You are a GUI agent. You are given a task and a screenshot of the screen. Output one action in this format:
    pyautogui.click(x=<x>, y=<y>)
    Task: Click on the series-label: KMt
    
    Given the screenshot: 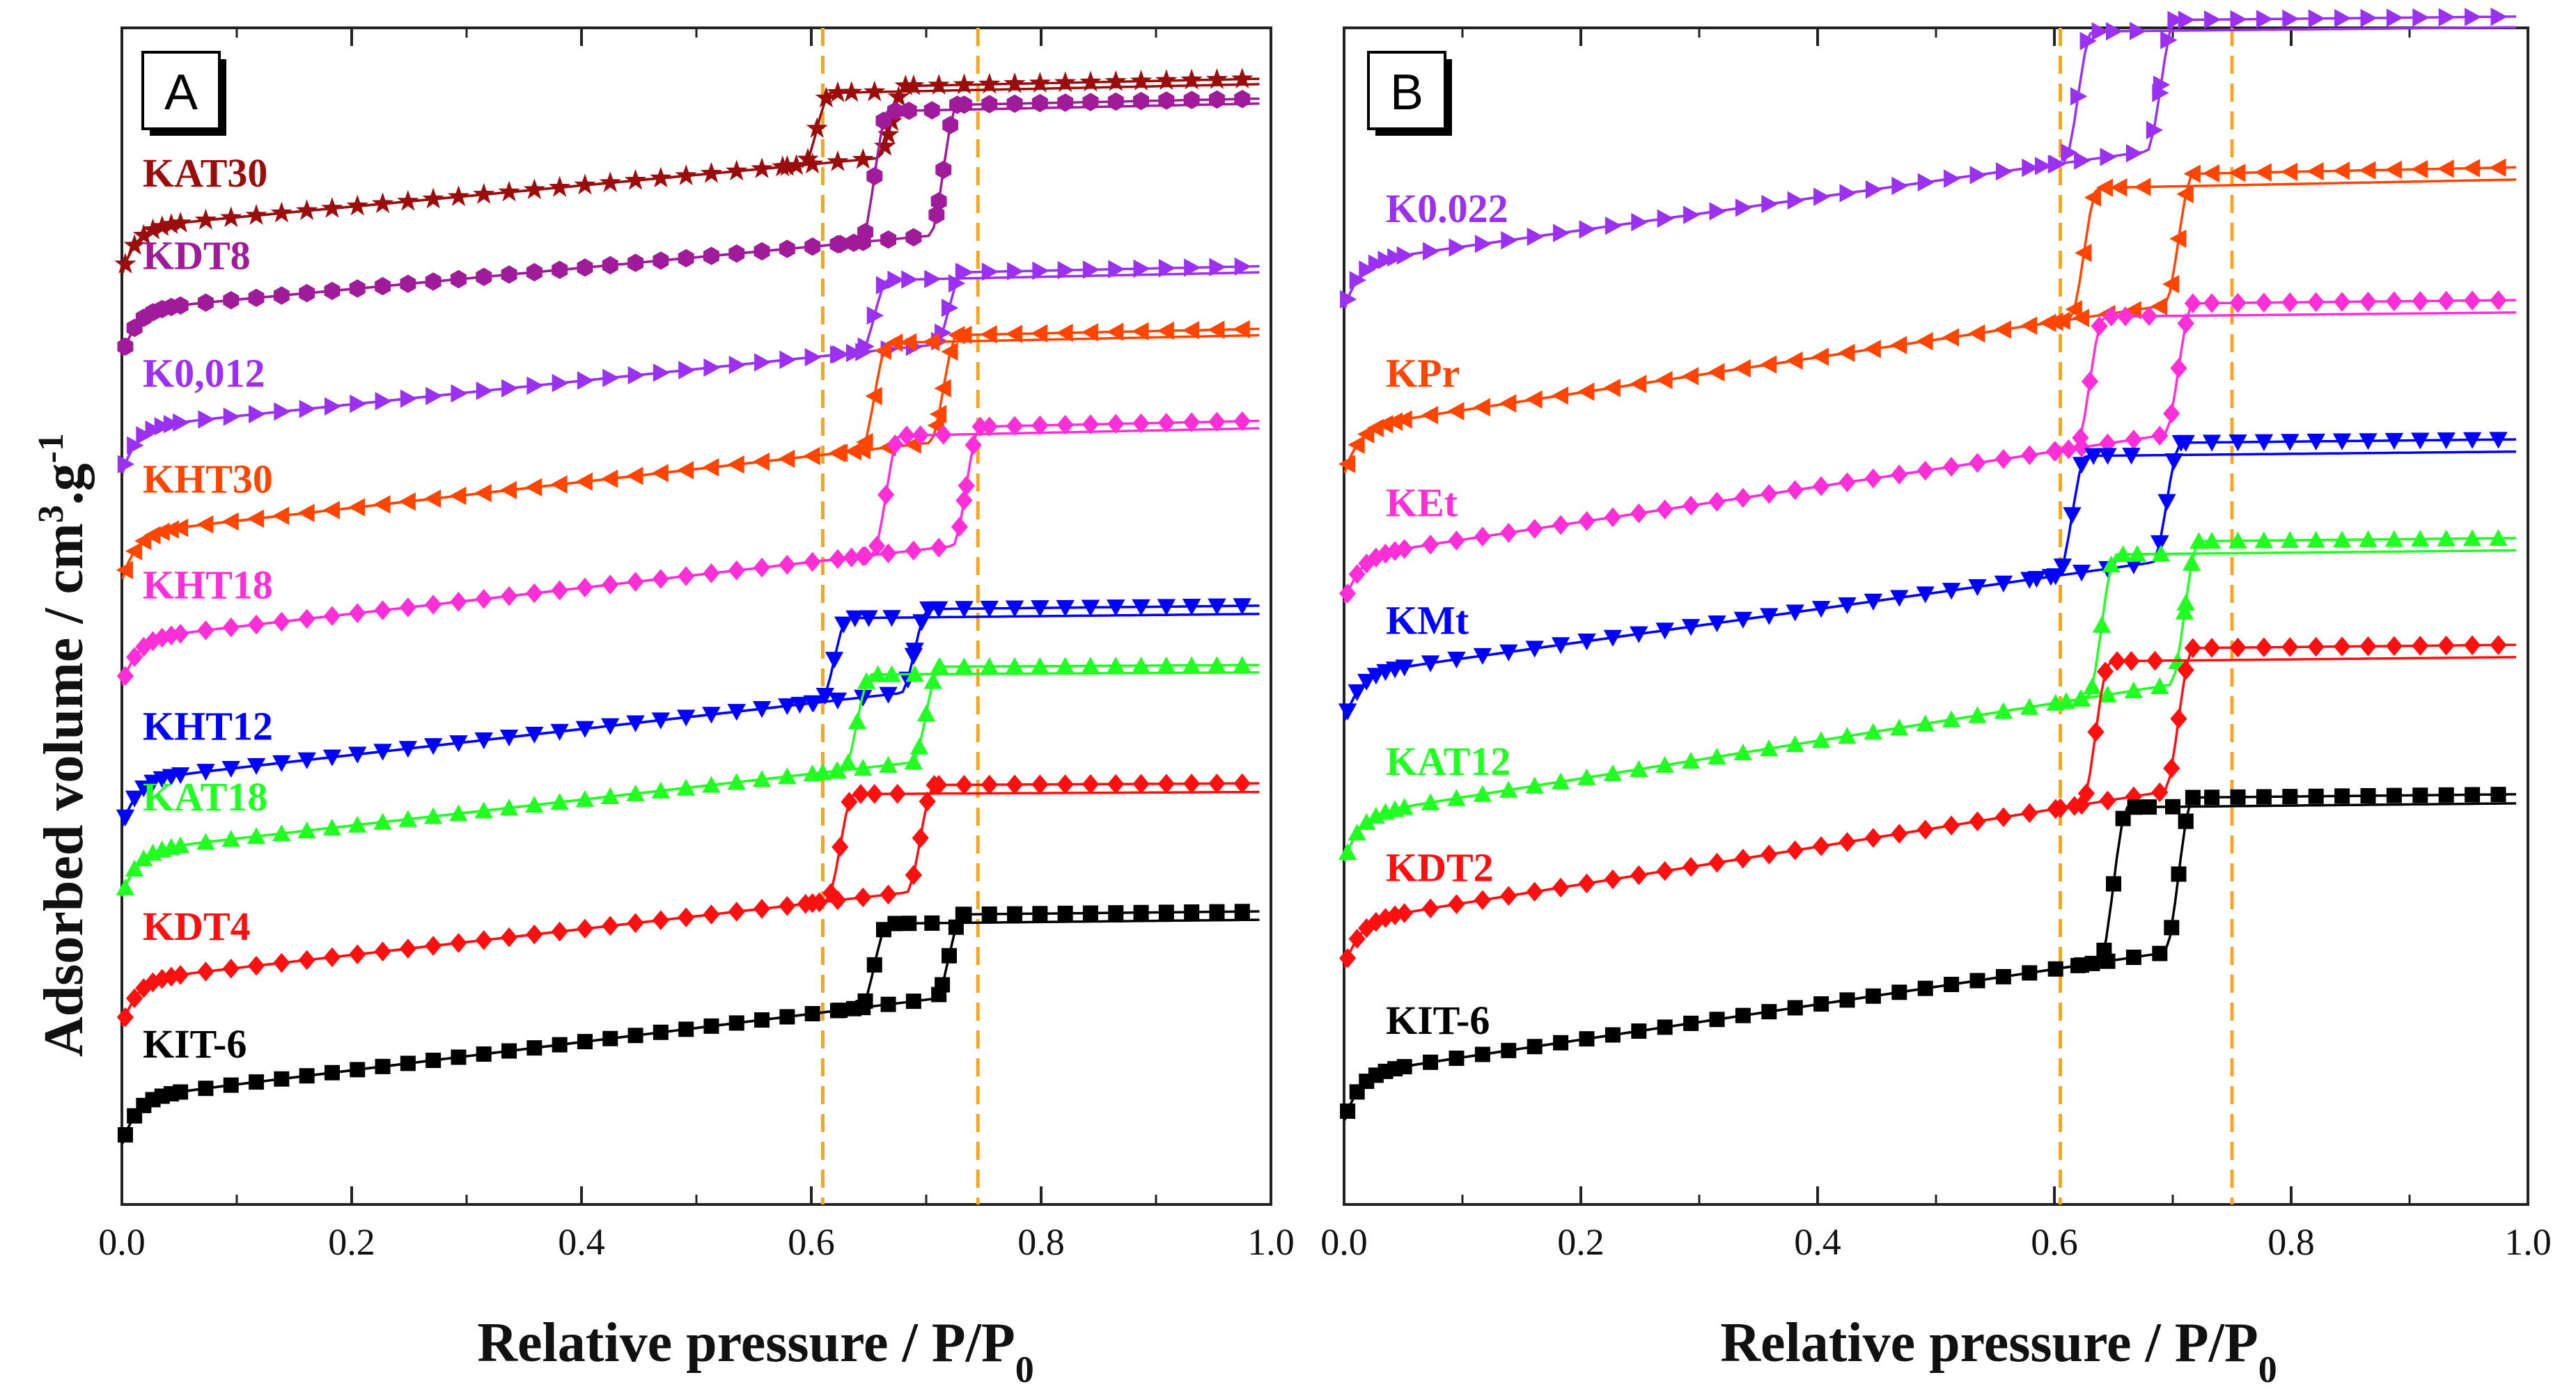 What is the action you would take?
    pyautogui.click(x=1428, y=620)
    